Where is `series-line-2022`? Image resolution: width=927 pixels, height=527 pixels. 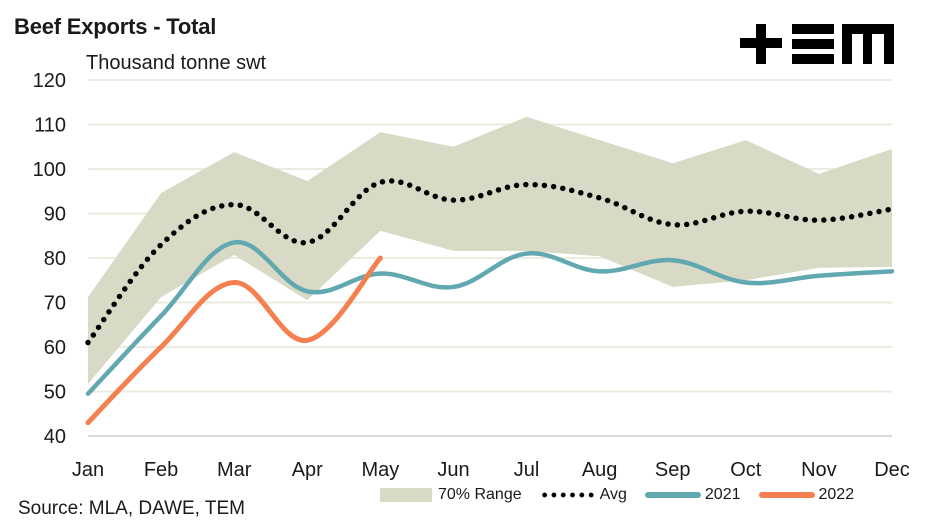 series-line-2022 is located at coordinates (234, 340).